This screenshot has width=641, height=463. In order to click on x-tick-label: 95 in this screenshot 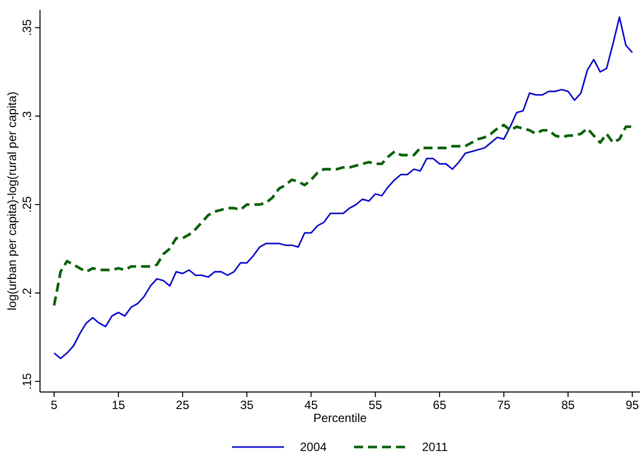, I will do `click(633, 405)`.